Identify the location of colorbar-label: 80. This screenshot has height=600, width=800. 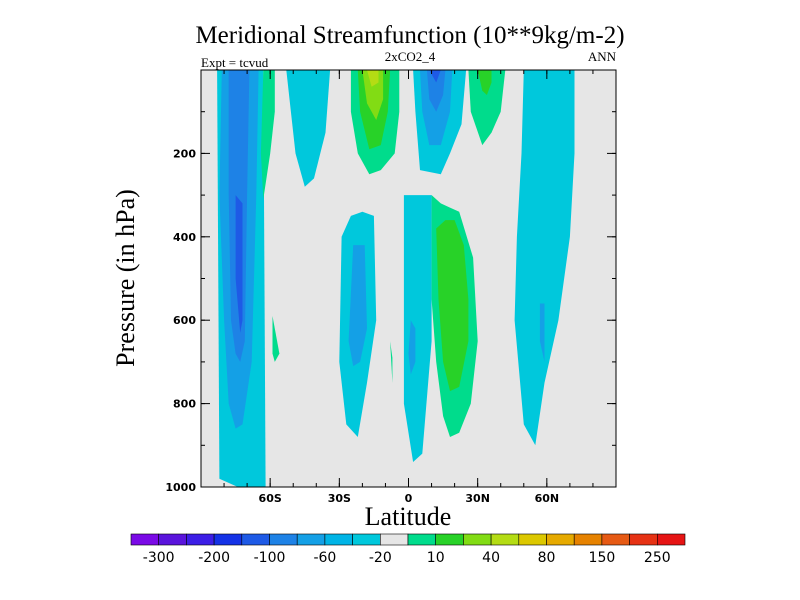
(547, 558).